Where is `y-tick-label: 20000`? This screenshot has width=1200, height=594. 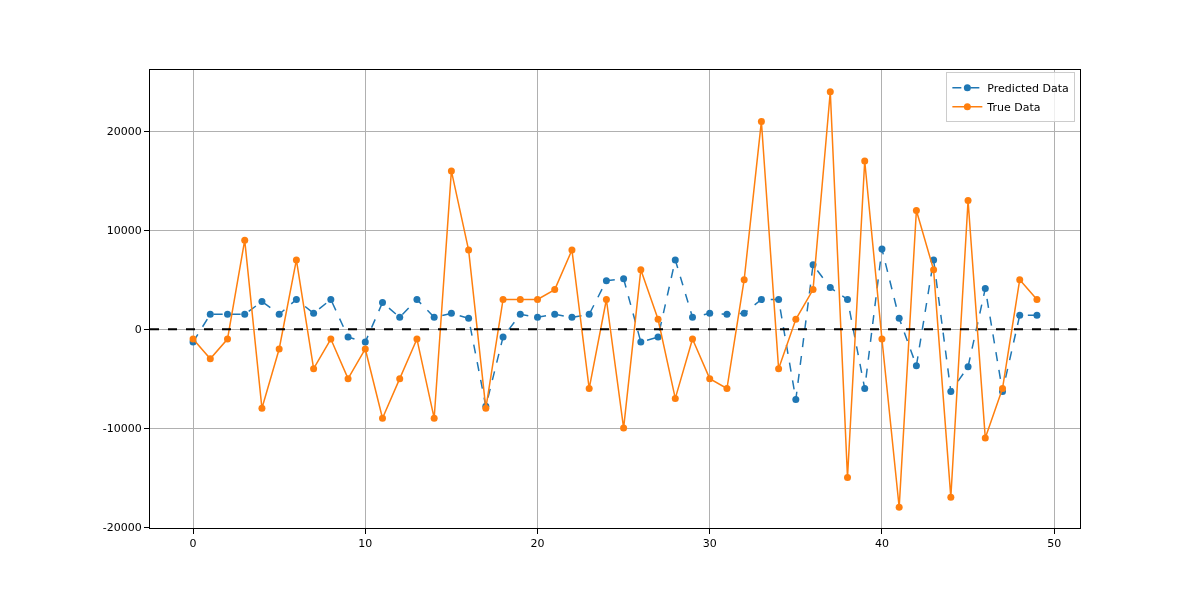
y-tick-label: 20000 is located at coordinates (124, 132).